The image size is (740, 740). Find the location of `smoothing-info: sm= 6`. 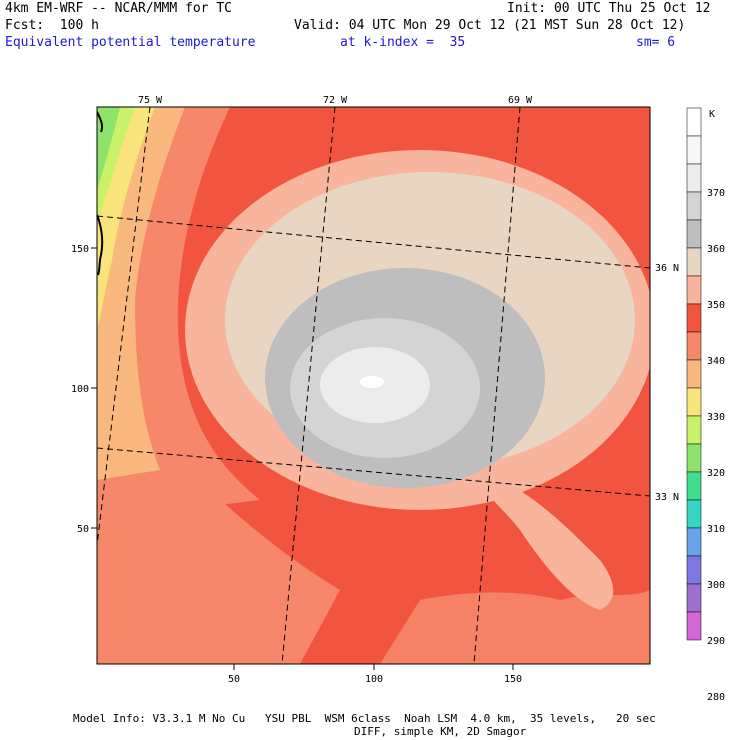

smoothing-info: sm= 6 is located at coordinates (656, 42).